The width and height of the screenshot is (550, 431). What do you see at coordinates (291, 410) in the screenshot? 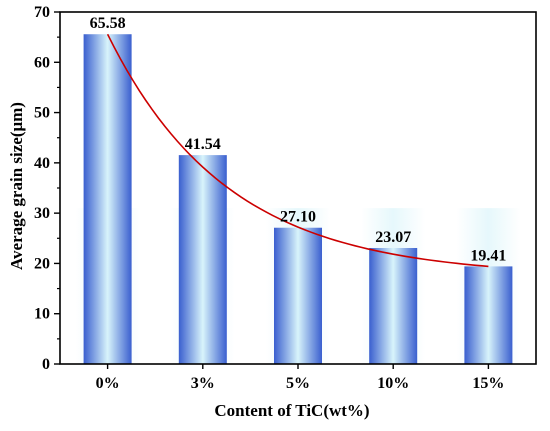
I see `x-axis-title: Content of TiC(wt%)` at bounding box center [291, 410].